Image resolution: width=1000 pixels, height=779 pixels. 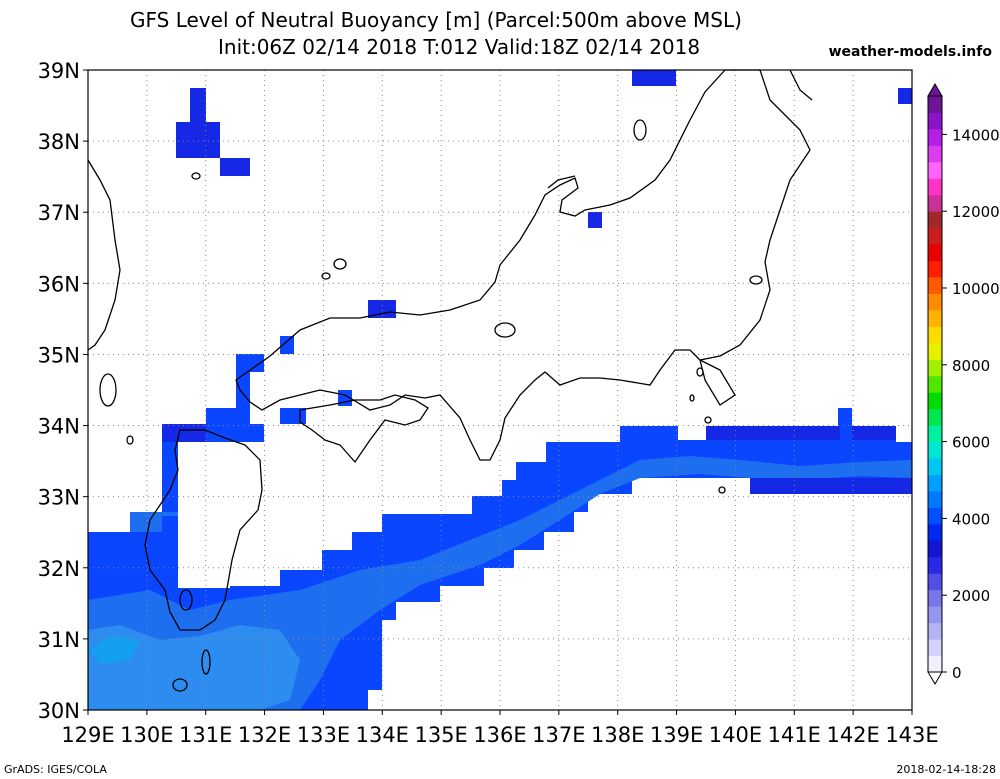 I want to click on lat-tick-label: 31N, so click(x=59, y=640).